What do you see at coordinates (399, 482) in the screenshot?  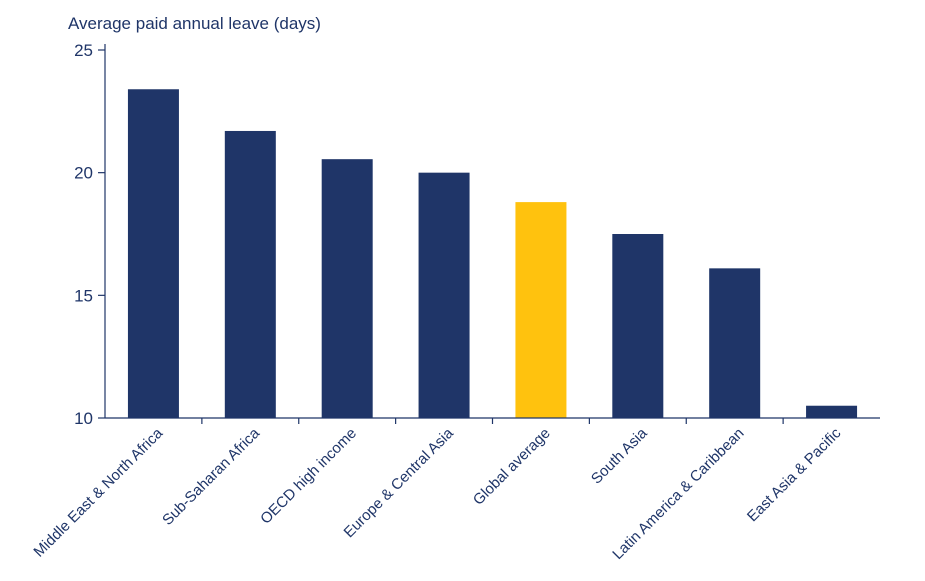 I see `x-category-label: Europe & Central Asia` at bounding box center [399, 482].